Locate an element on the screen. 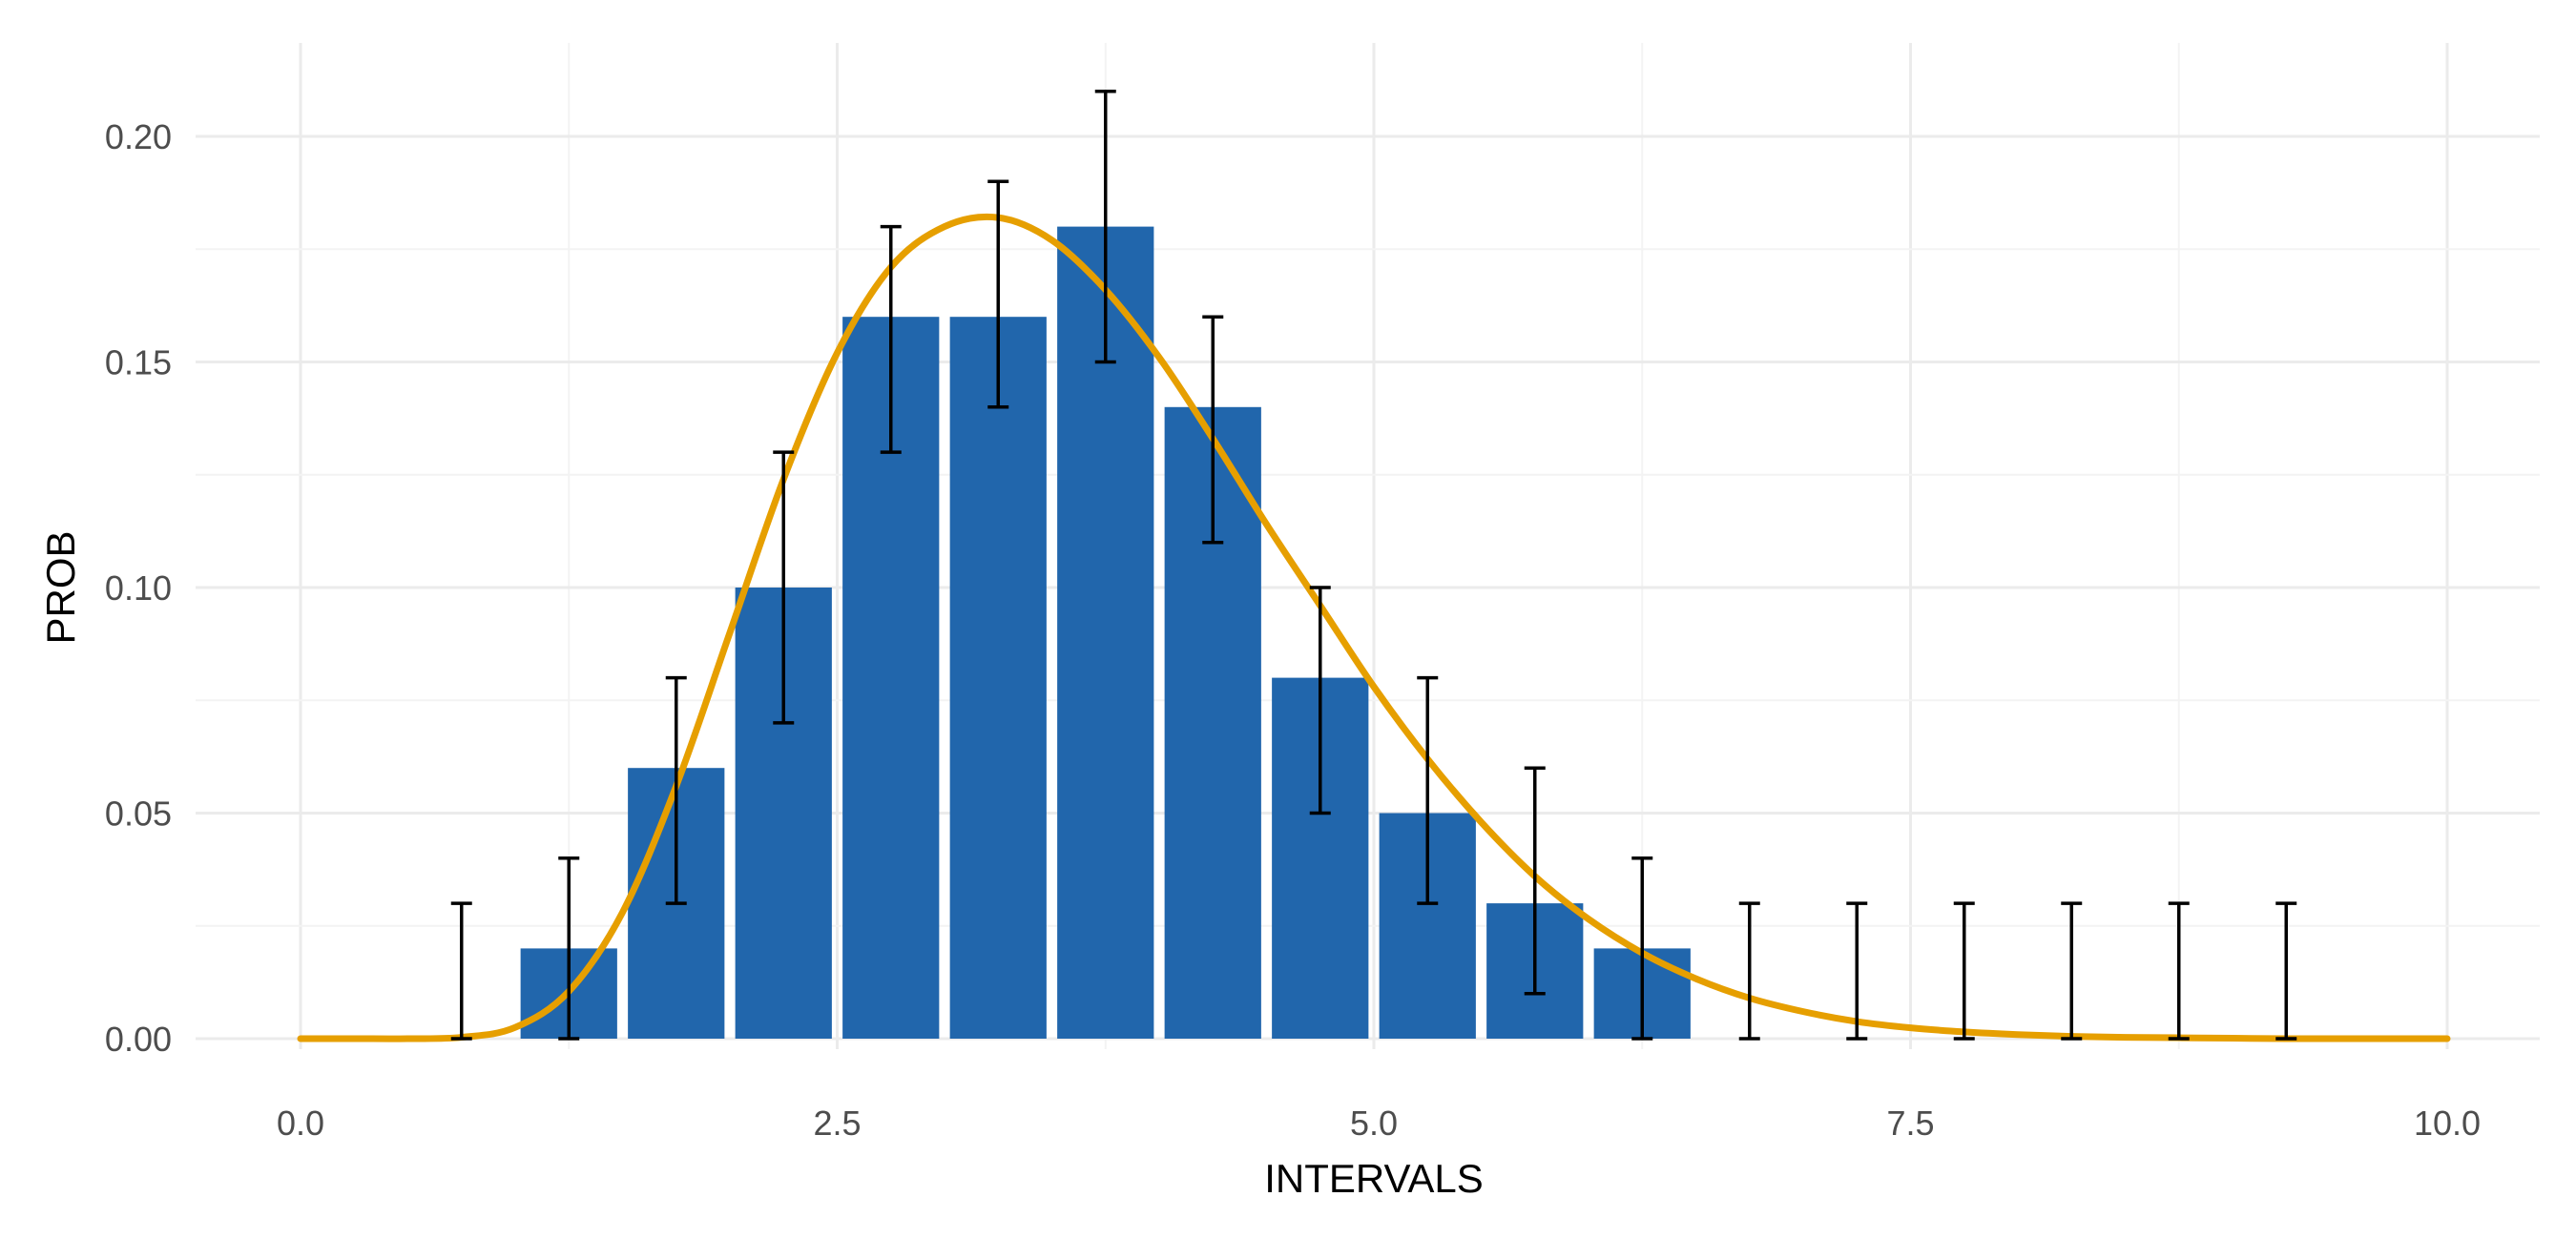  y-tick-label: 0.20 is located at coordinates (138, 136).